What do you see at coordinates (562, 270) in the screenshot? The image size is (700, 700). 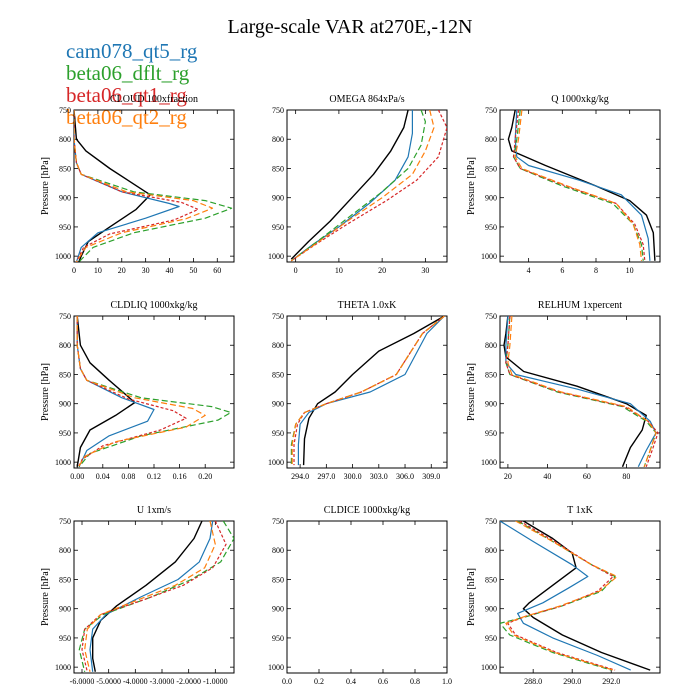 I see `x-tick-label: 6` at bounding box center [562, 270].